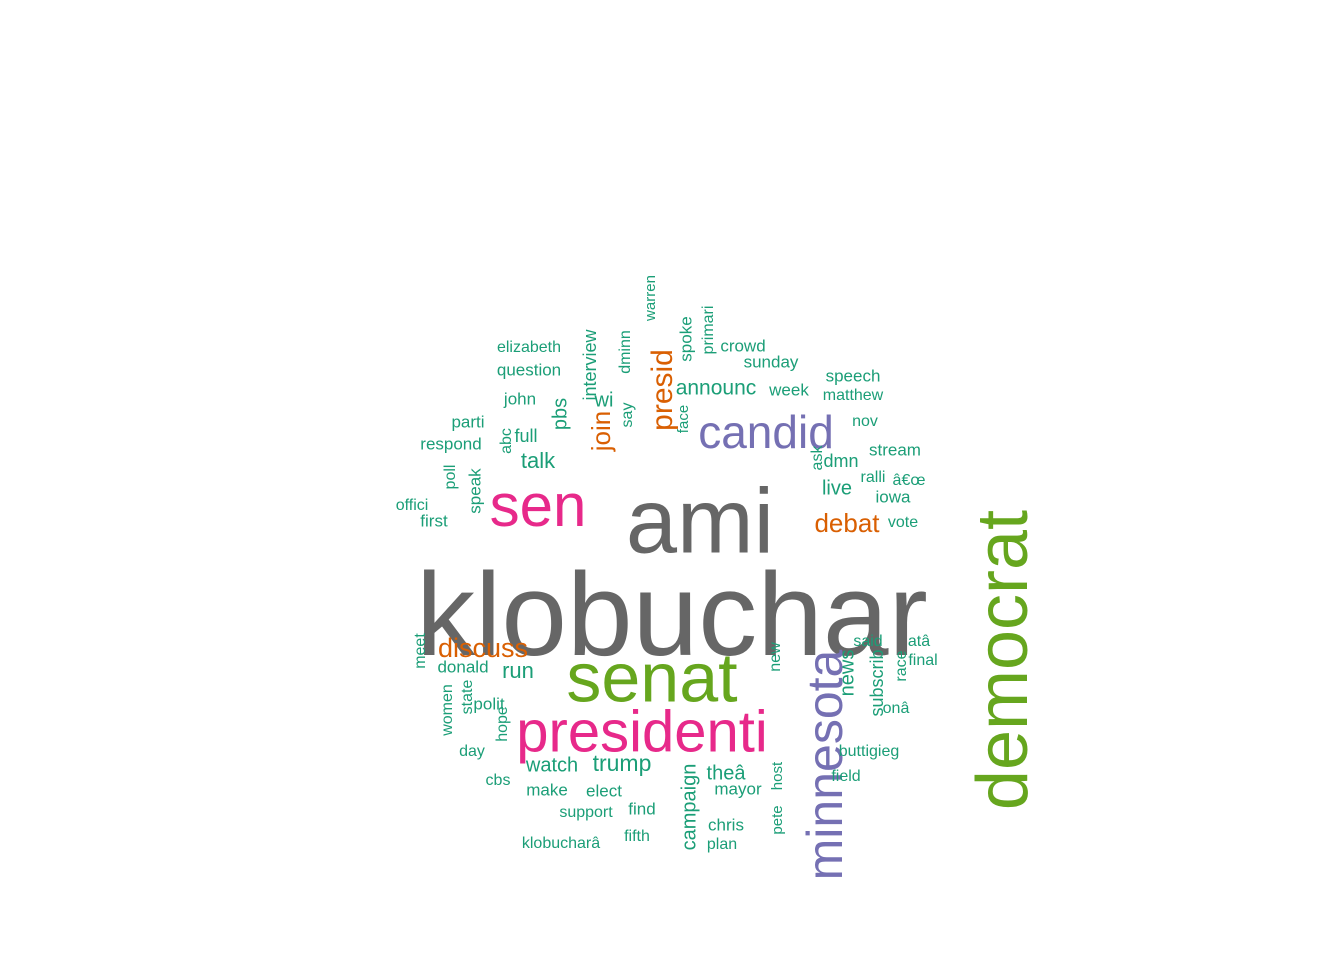  What do you see at coordinates (650, 298) in the screenshot?
I see `word-39: warren` at bounding box center [650, 298].